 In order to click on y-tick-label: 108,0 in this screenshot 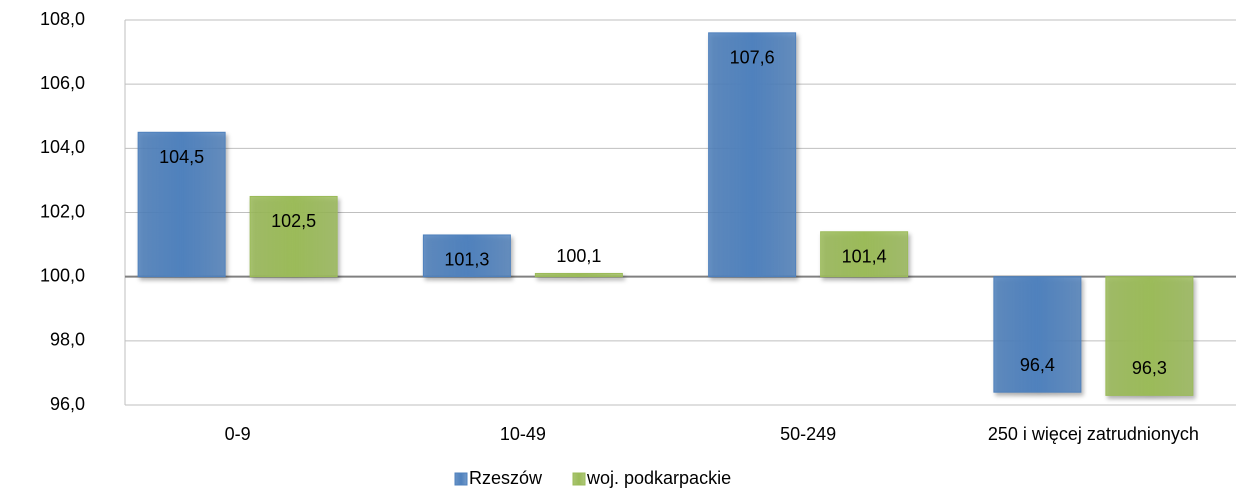, I will do `click(62, 19)`.